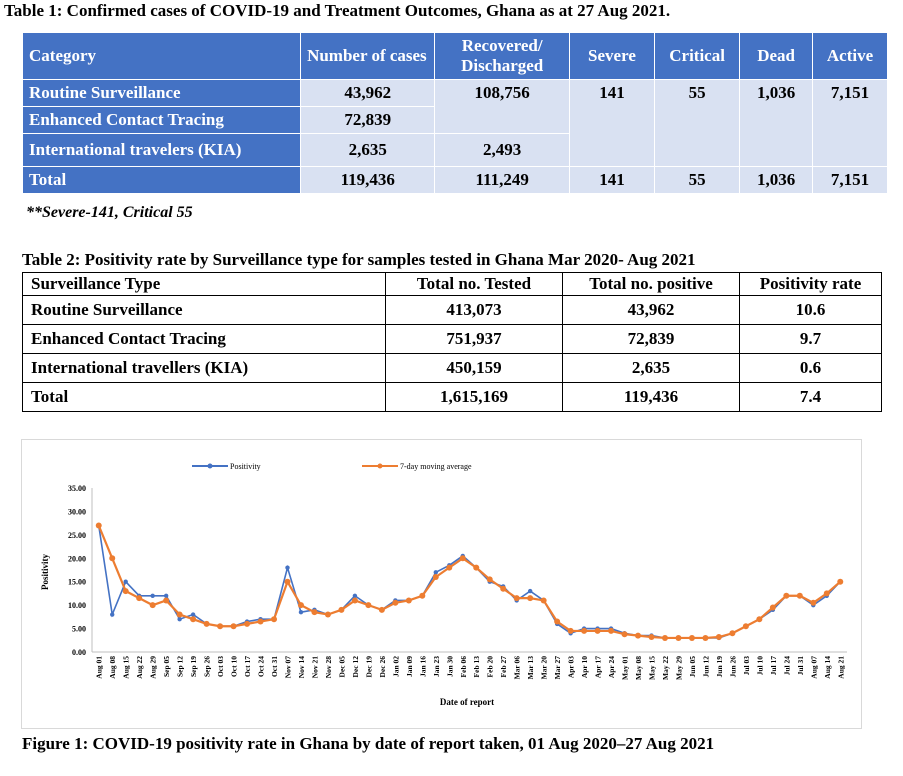 The height and width of the screenshot is (776, 903). I want to click on y-tick-label: 30.00, so click(77, 511).